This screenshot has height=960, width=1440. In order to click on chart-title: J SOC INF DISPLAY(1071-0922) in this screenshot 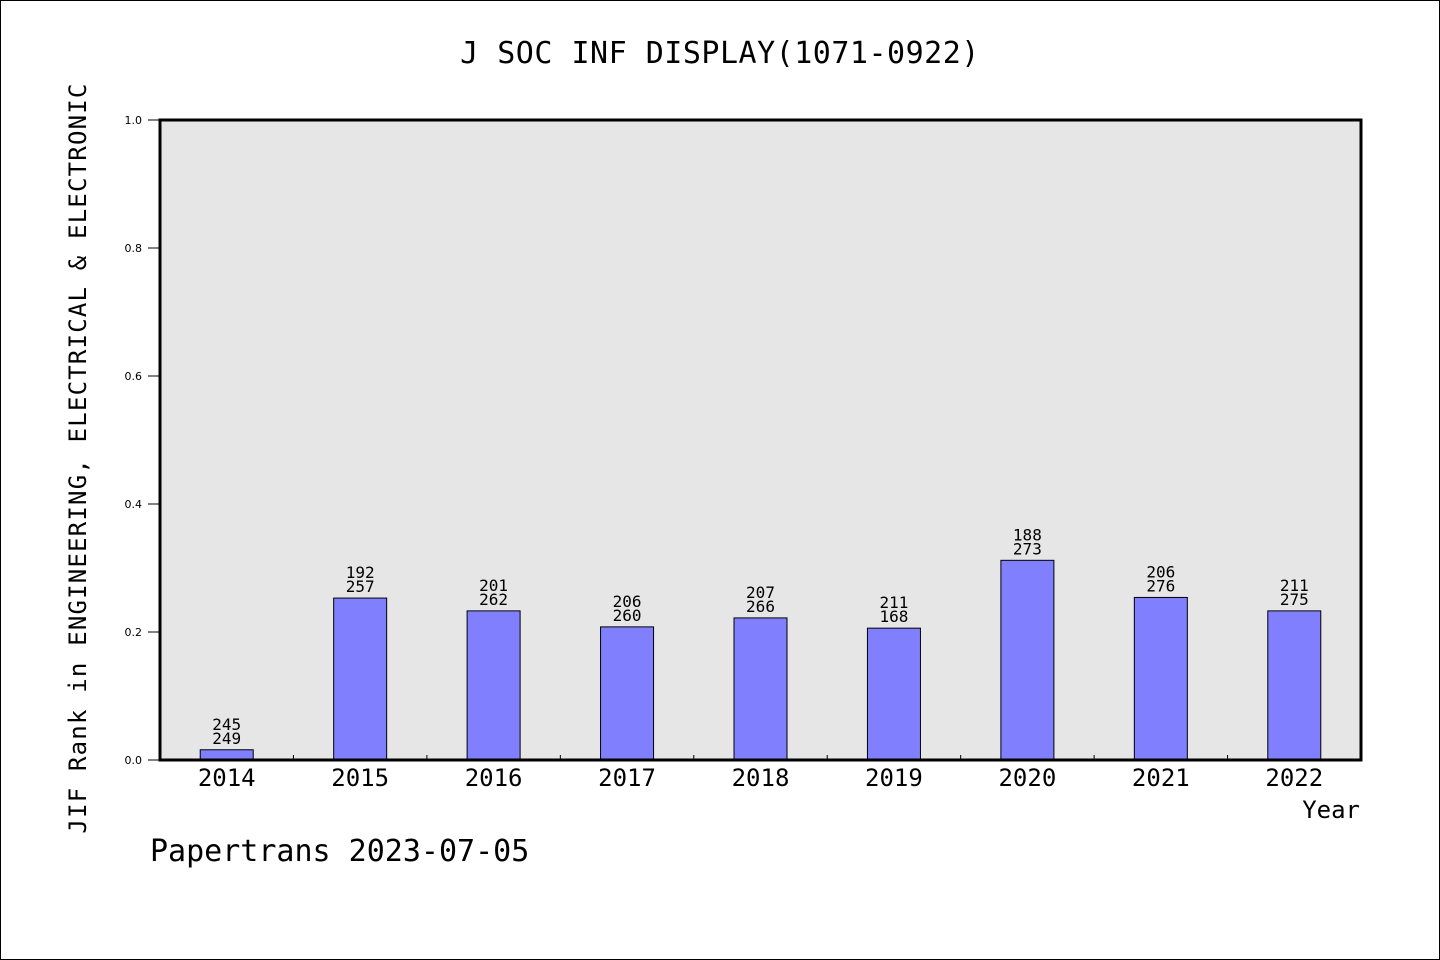, I will do `click(720, 53)`.